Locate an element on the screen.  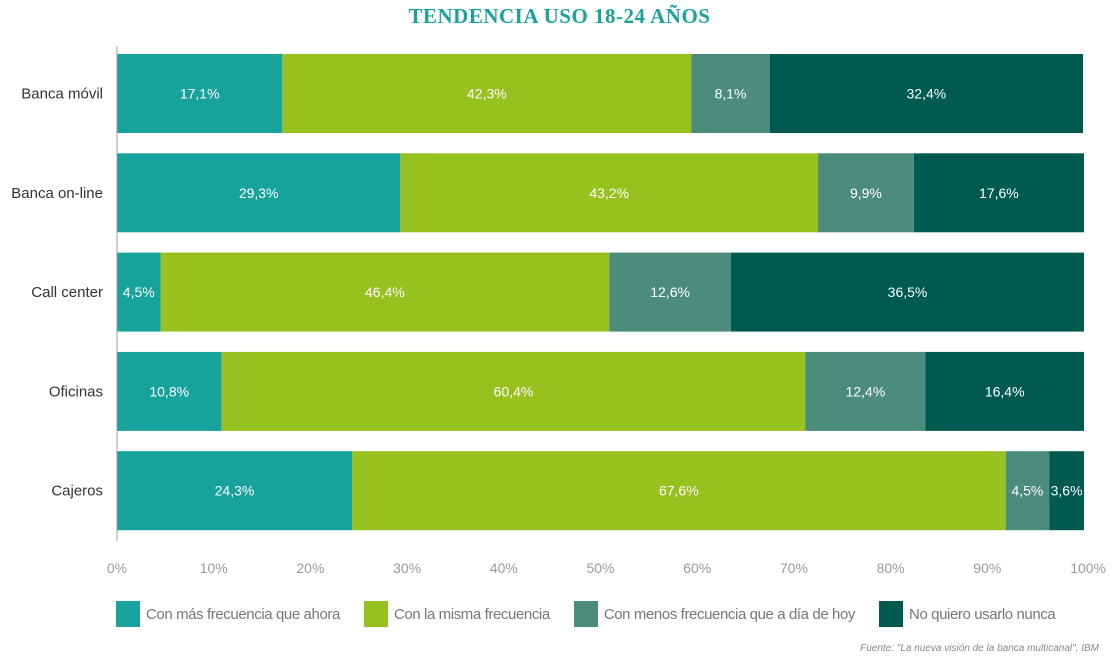
category-label: Banca móvil is located at coordinates (62, 94).